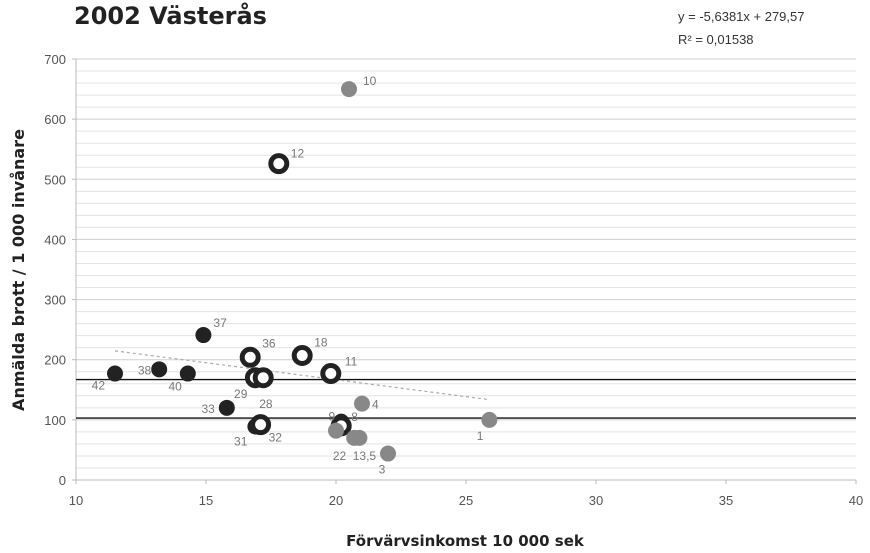  I want to click on point-label: 36, so click(269, 343).